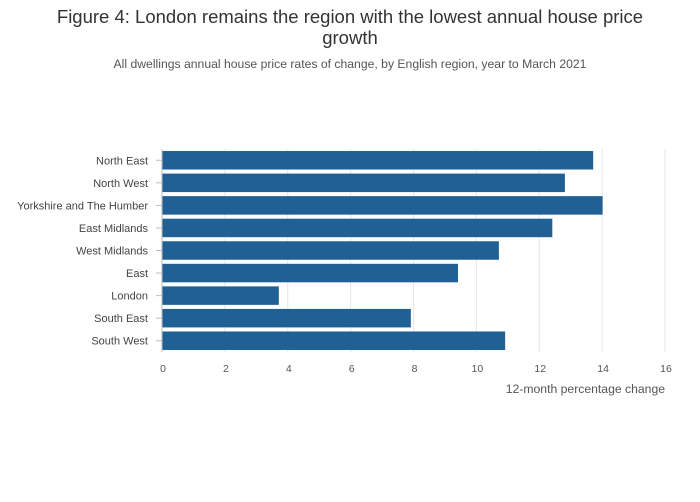  Describe the element at coordinates (163, 369) in the screenshot. I see `x-tick-label: 0` at that location.